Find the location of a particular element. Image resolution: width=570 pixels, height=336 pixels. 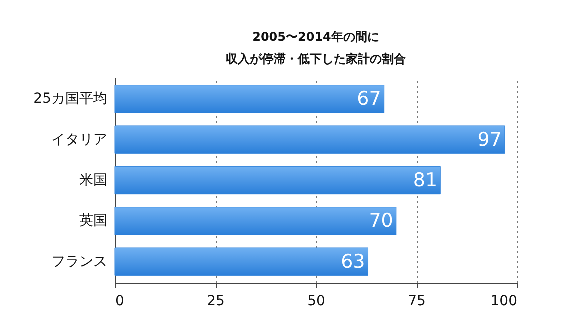

y-tick-label: フランス is located at coordinates (80, 262).